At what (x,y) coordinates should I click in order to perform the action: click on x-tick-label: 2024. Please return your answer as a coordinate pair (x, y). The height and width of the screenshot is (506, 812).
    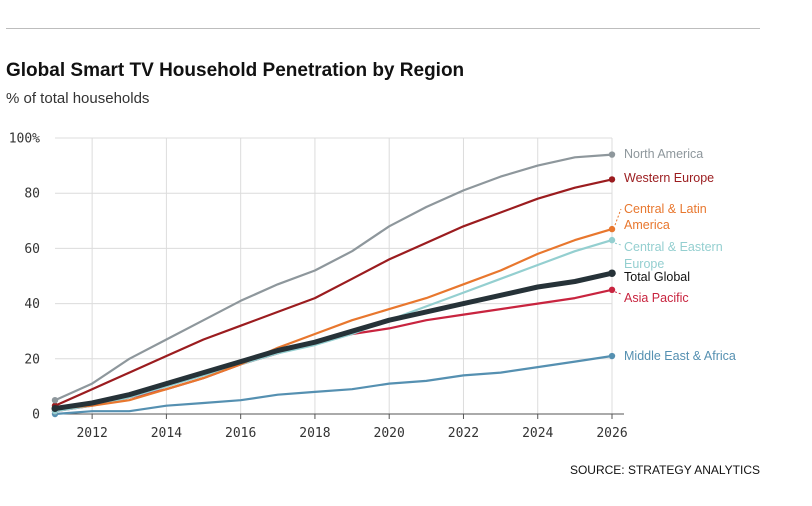
    Looking at the image, I should click on (537, 433).